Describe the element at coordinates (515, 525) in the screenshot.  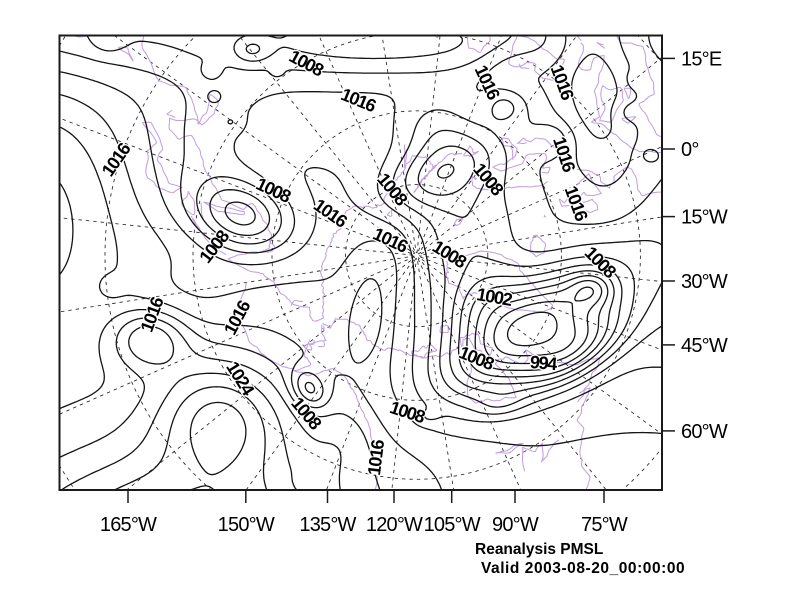
I see `svg-text: 90°W` at that location.